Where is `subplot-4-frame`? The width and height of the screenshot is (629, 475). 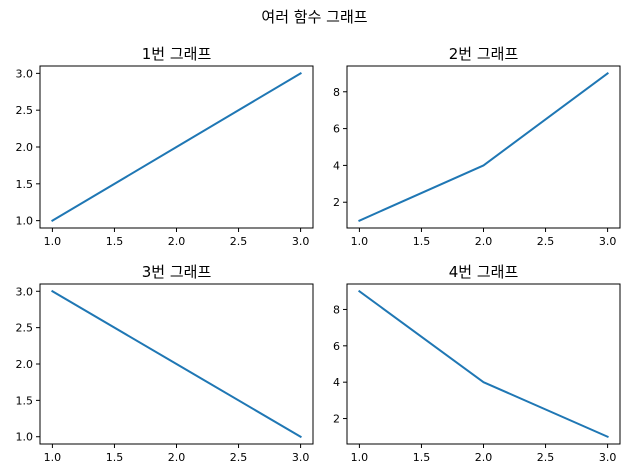
subplot-4-frame is located at coordinates (483, 364).